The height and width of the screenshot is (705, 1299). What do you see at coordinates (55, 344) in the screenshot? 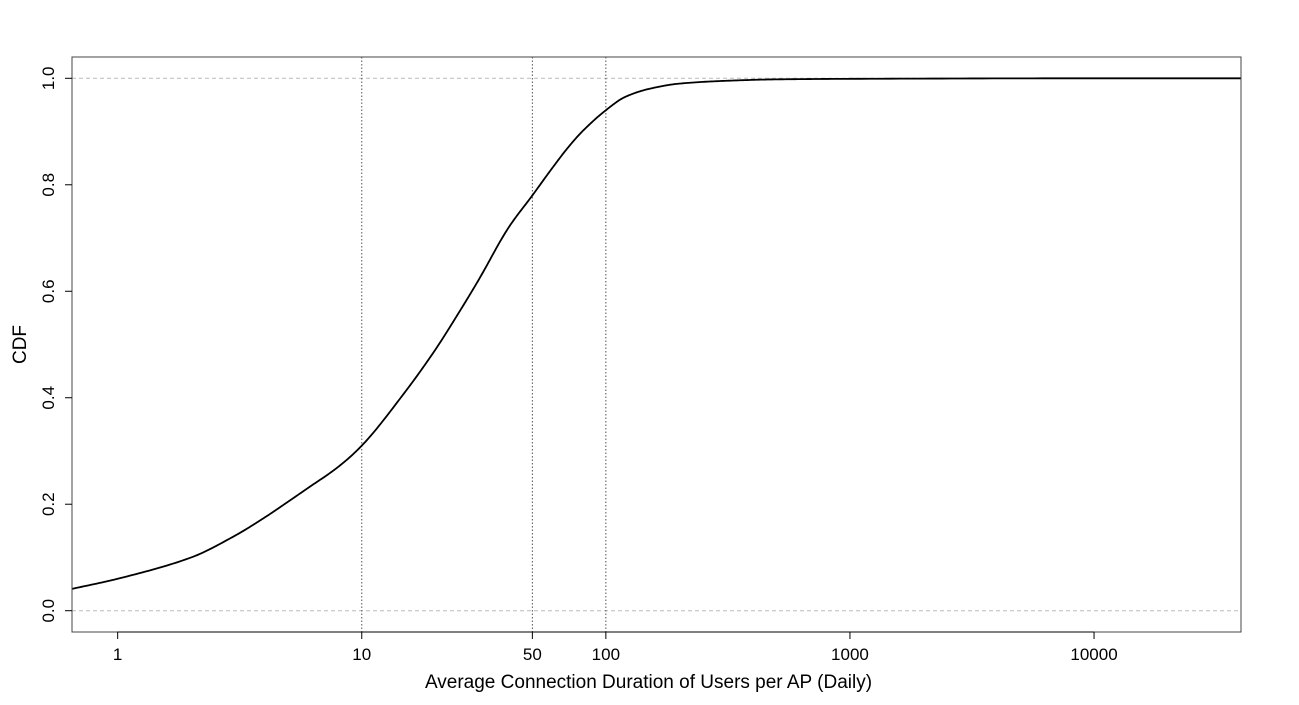
I see `y-axis: 0.0 0.2 0.4 0.6 0.8 1.0` at bounding box center [55, 344].